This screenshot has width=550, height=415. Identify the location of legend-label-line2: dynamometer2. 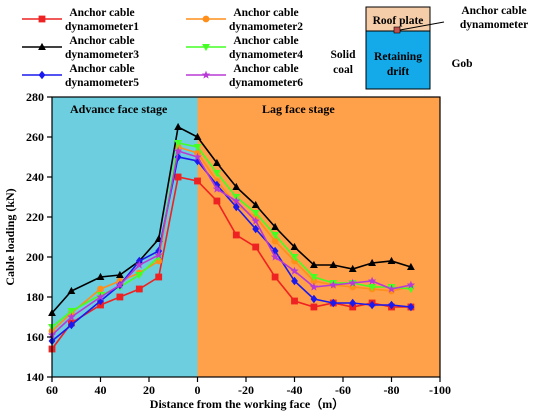
(266, 27).